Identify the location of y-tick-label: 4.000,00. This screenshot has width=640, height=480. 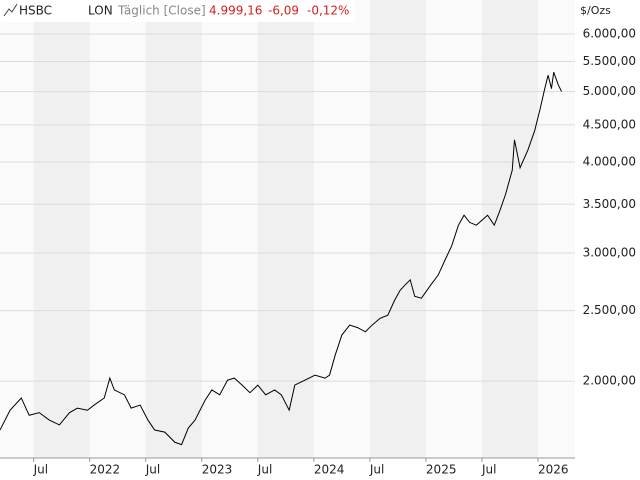
(609, 162).